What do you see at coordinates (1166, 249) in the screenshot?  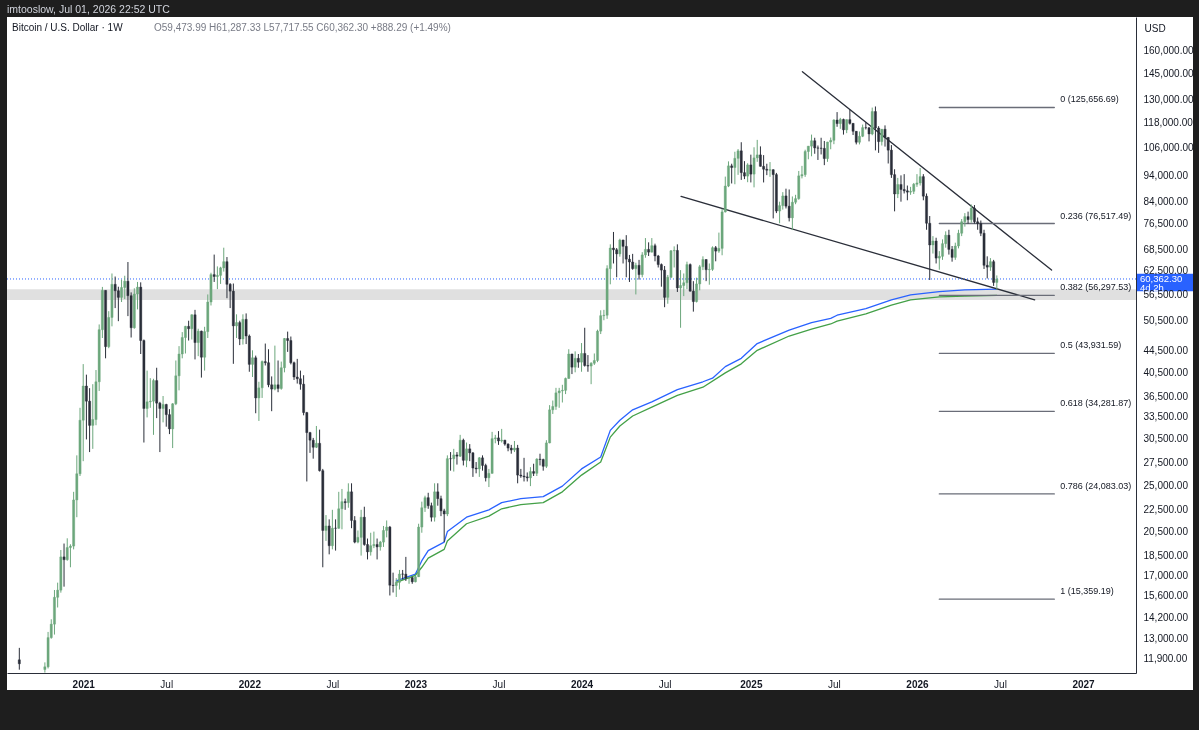 I see `y-tick-label: 68,500.00` at bounding box center [1166, 249].